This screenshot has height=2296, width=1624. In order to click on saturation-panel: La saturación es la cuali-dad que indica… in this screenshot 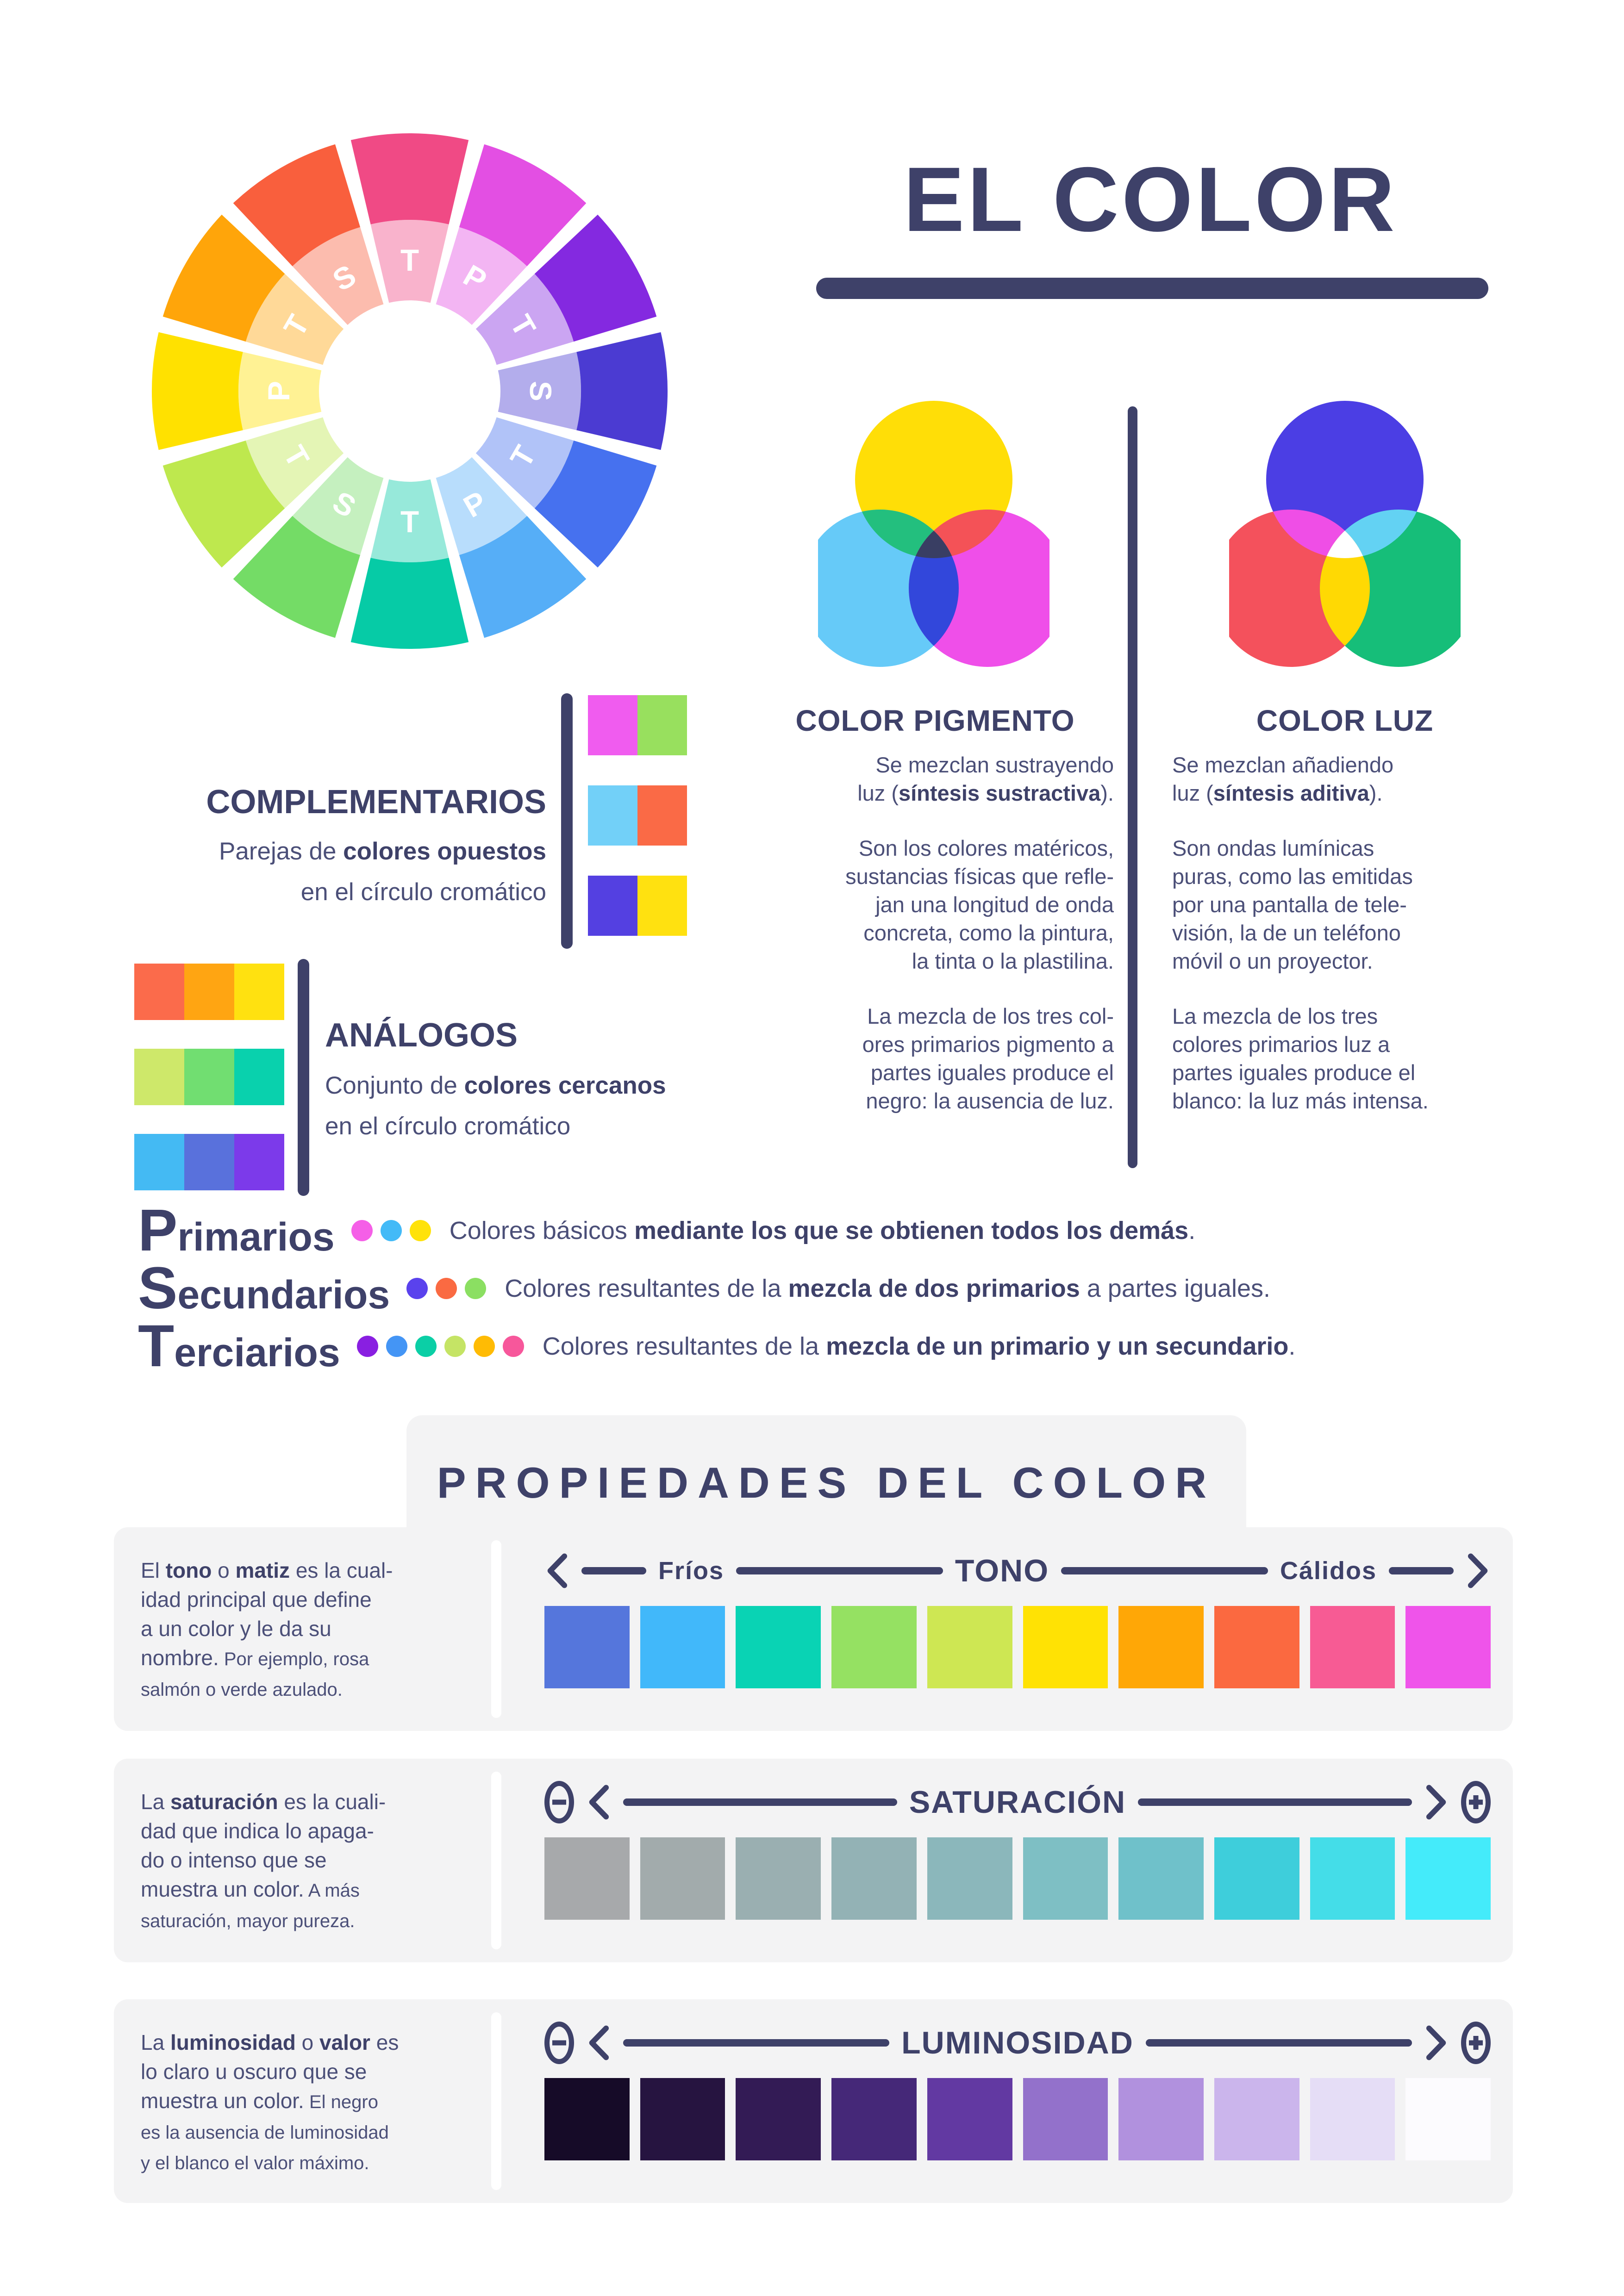, I will do `click(813, 1860)`.